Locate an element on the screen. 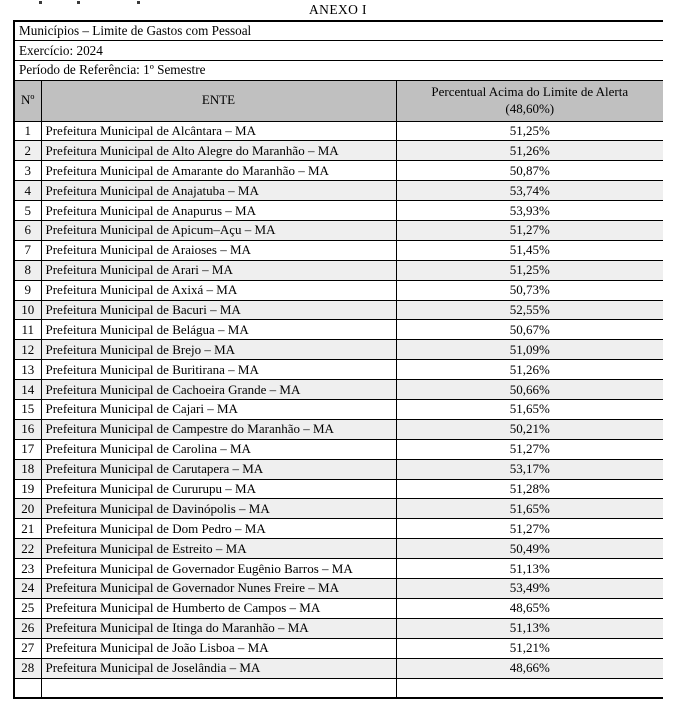 This screenshot has height=720, width=676. row-number: 26 is located at coordinates (27, 628).